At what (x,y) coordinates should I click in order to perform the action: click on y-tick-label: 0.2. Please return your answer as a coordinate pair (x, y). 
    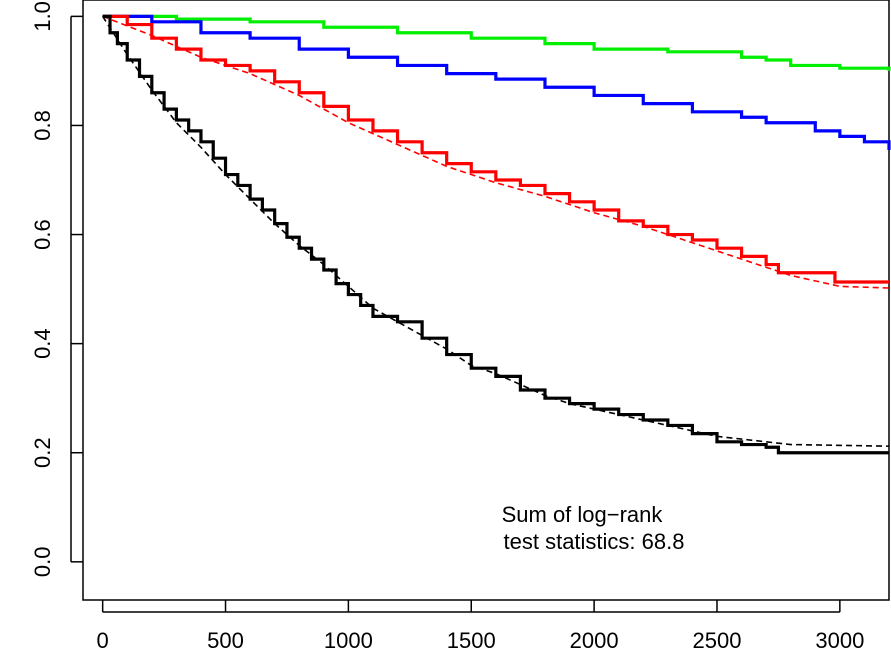
    Looking at the image, I should click on (42, 452).